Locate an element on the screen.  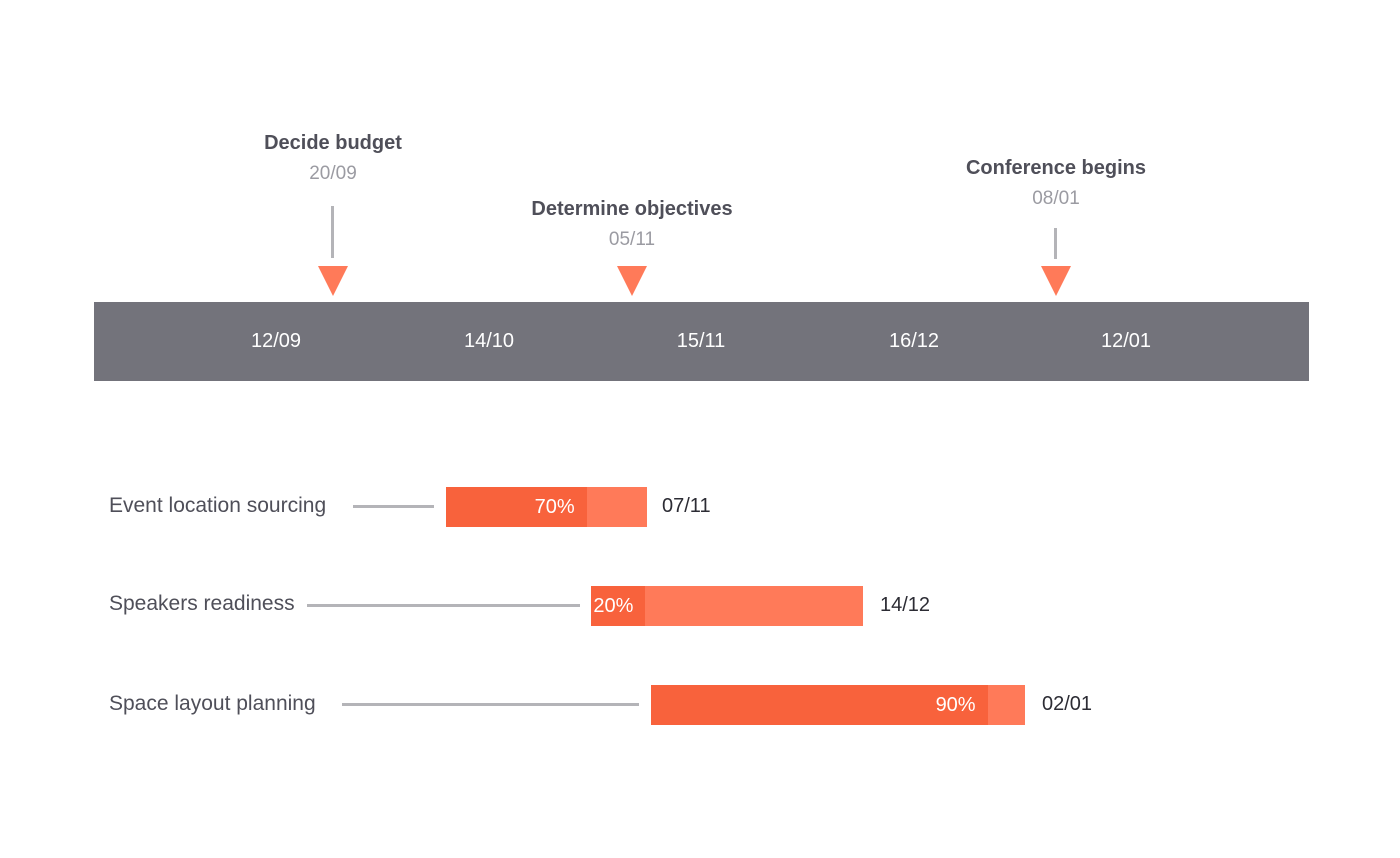
task-bar: 90% is located at coordinates (838, 705).